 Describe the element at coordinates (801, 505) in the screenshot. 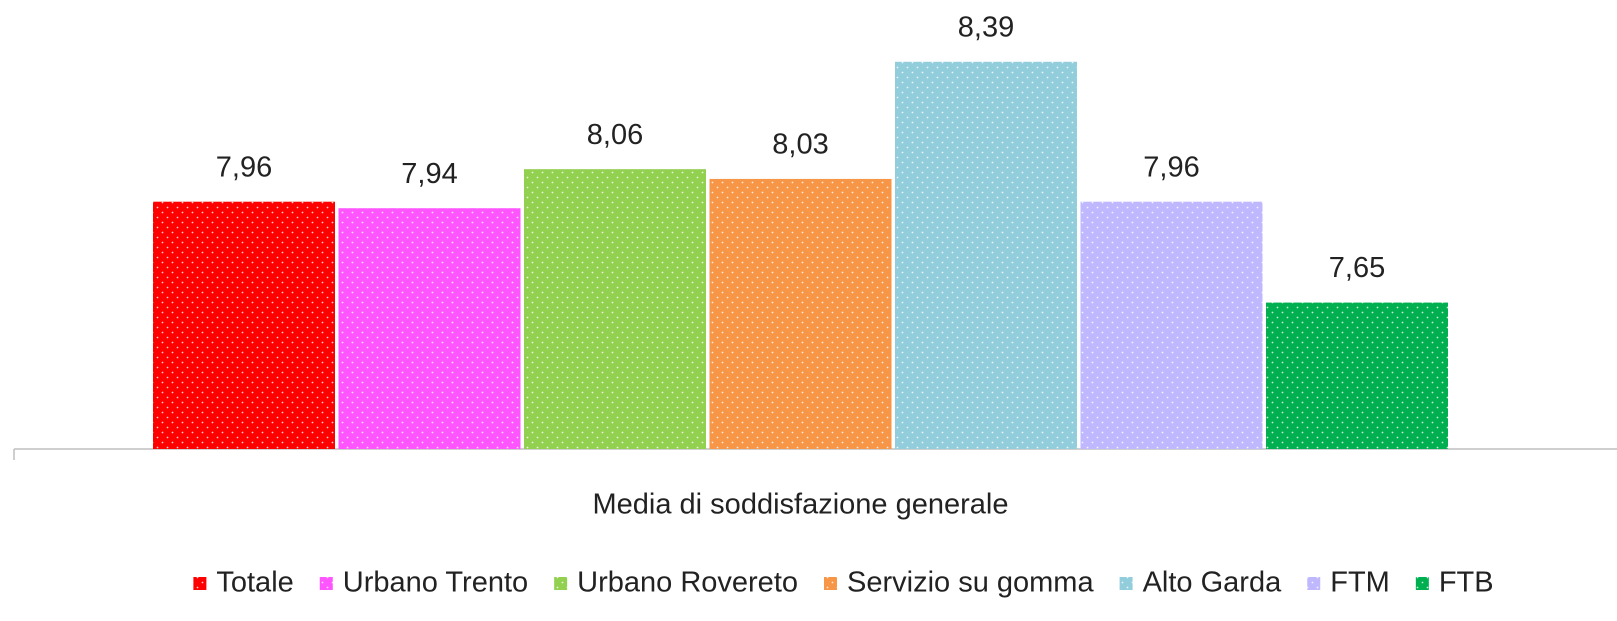

I see `x-tick-label: Media di soddisfazione generale` at that location.